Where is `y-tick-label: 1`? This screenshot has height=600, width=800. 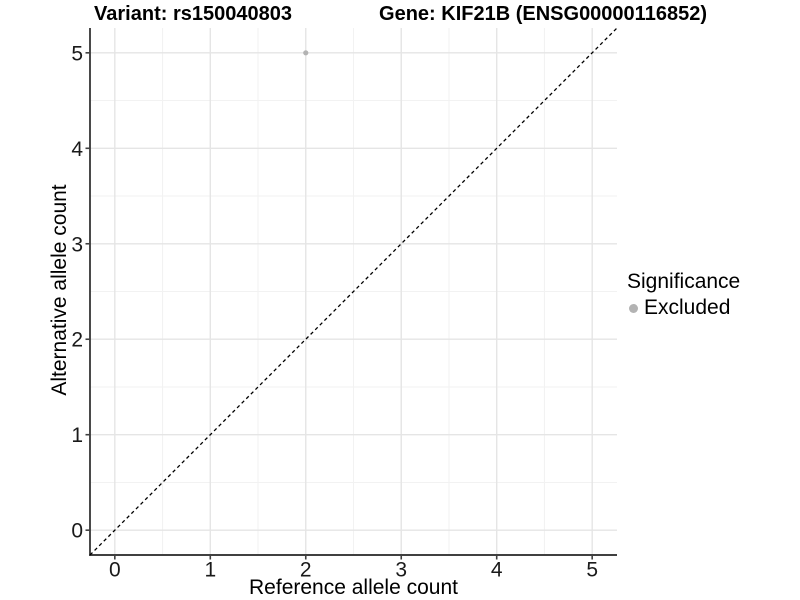 y-tick-label: 1 is located at coordinates (77, 435).